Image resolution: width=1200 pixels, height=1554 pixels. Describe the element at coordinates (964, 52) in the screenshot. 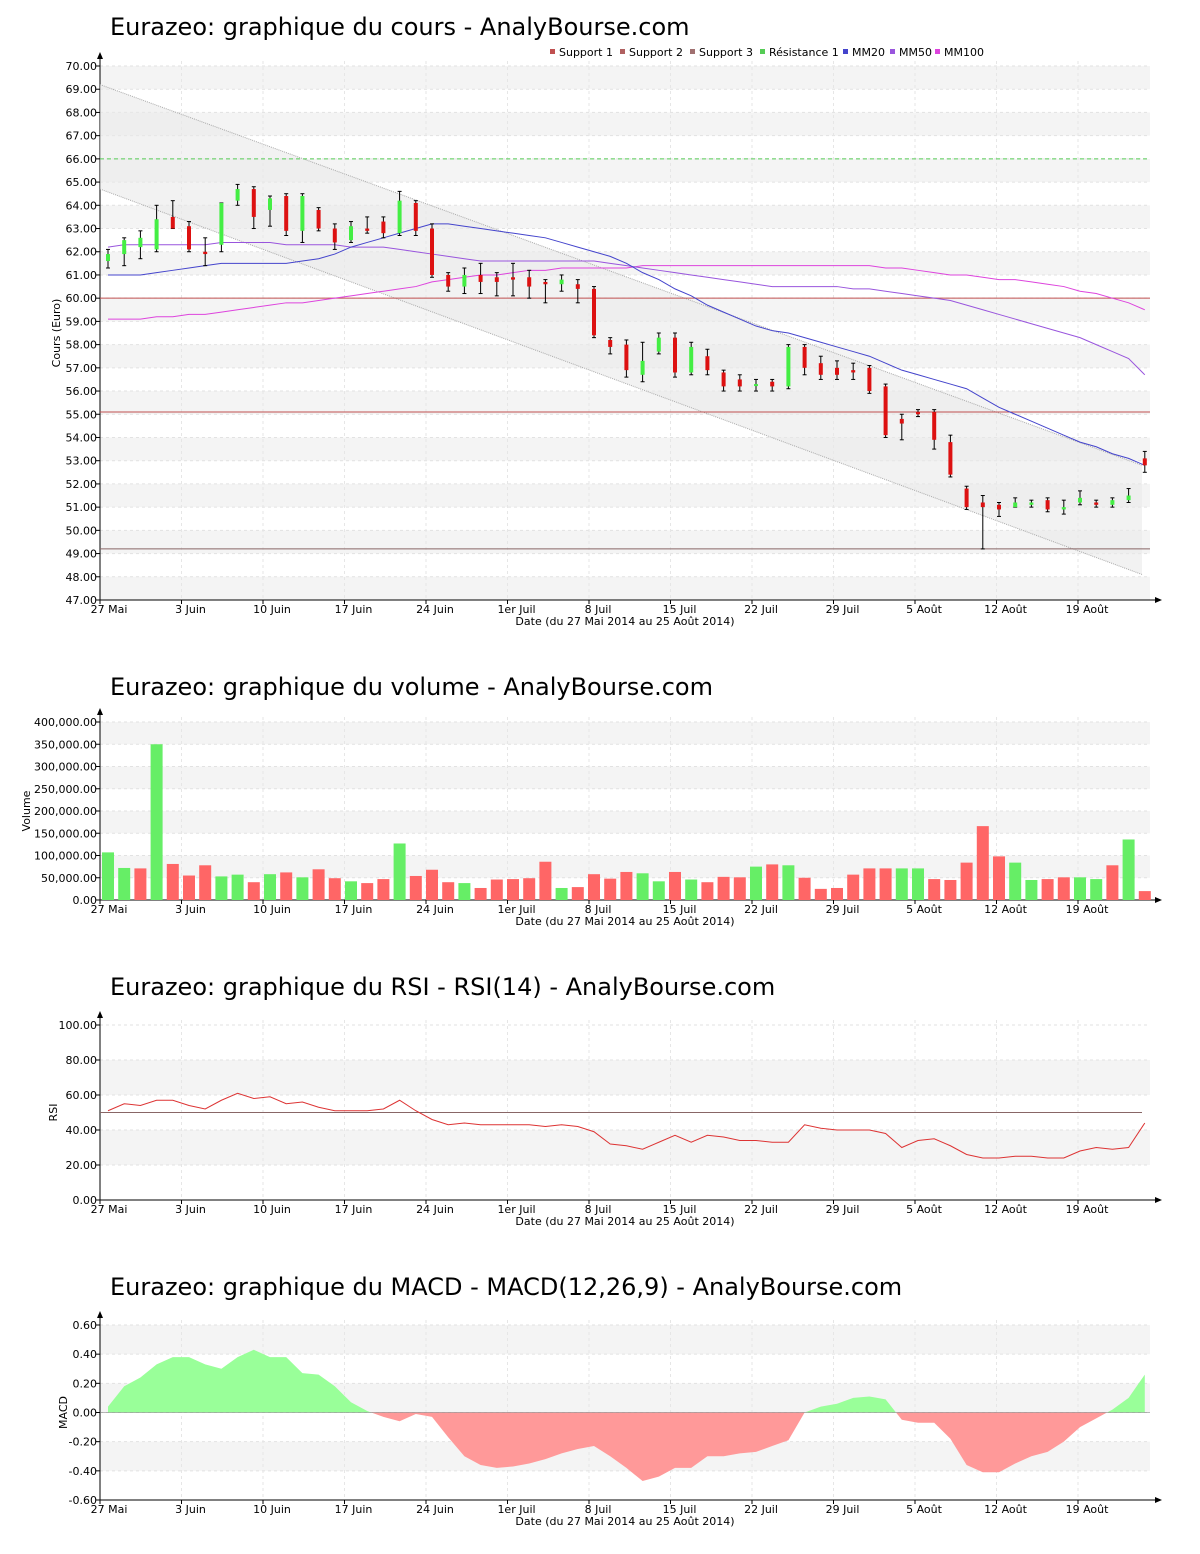

I see `legend-entry: MM100` at that location.